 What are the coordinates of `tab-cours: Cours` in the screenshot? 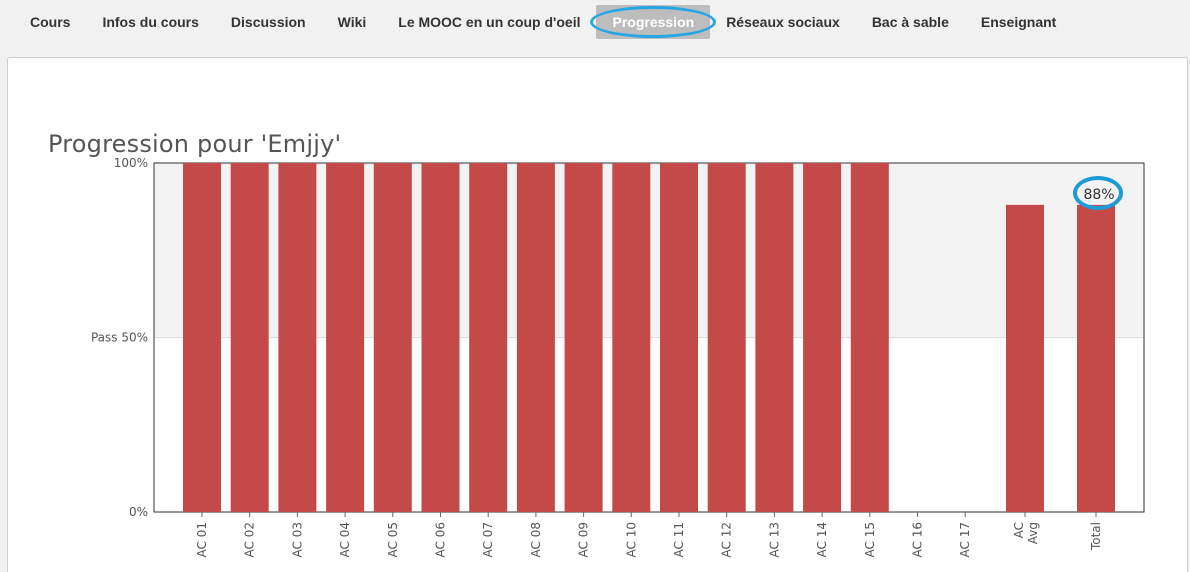 It's located at (50, 22).